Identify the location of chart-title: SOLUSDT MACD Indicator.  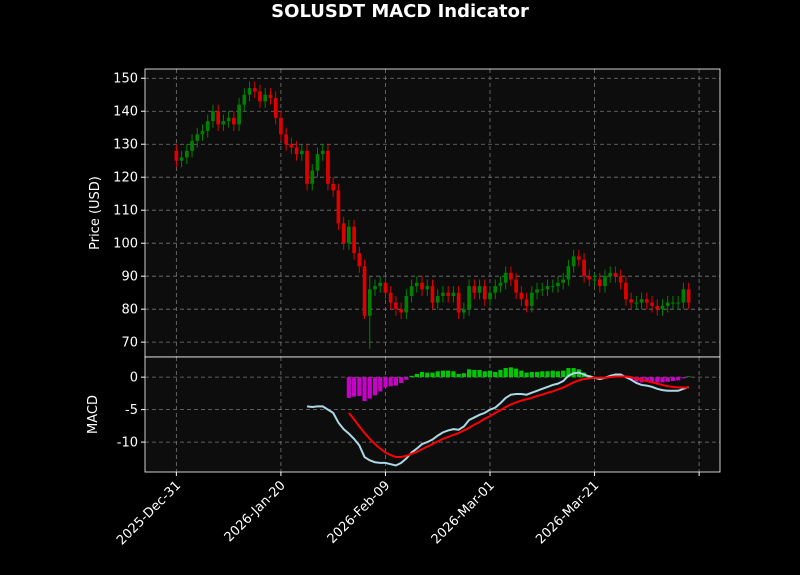
(400, 11).